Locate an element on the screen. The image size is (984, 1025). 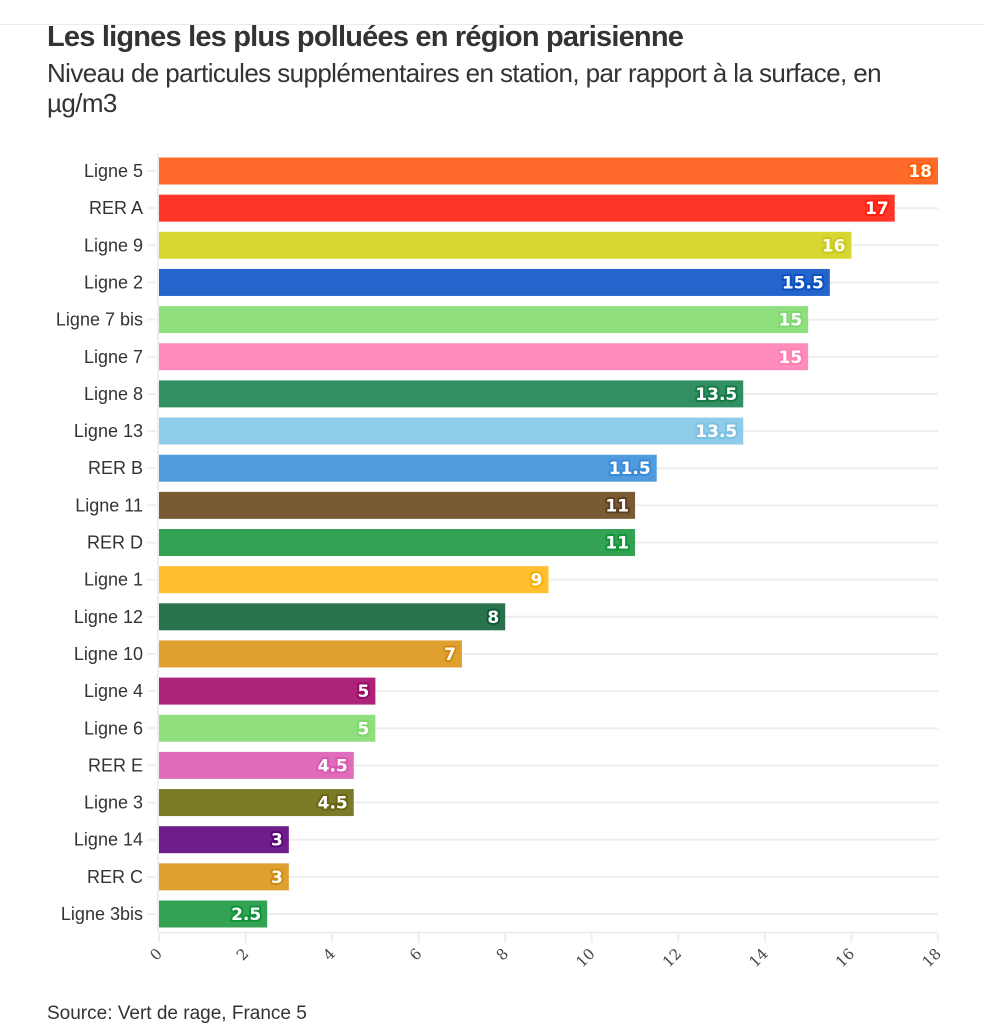
y-axis-label: Ligne 6 is located at coordinates (113, 728).